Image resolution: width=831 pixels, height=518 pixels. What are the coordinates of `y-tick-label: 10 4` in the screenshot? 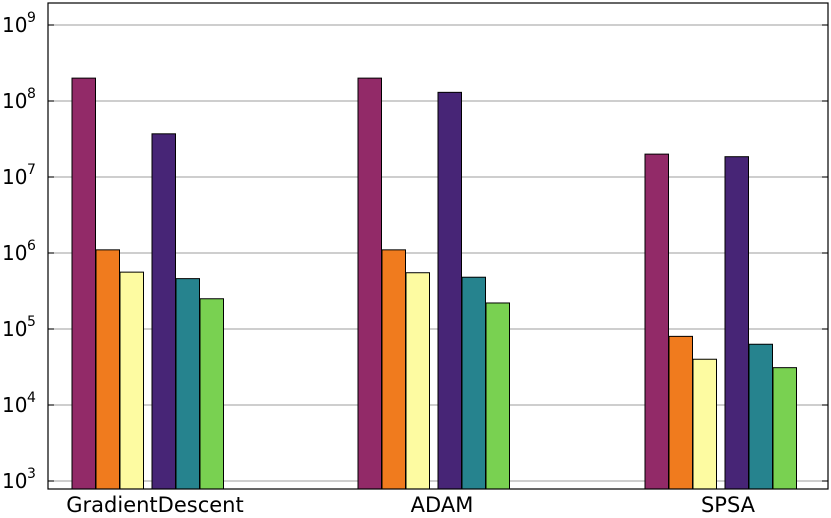 It's located at (19, 403).